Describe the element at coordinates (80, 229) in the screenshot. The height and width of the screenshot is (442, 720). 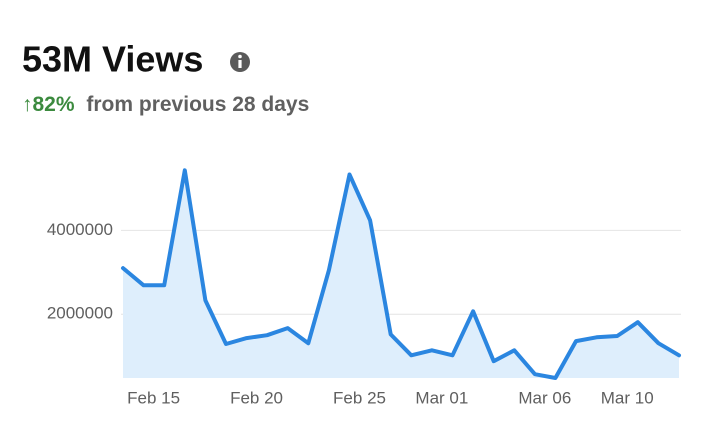
I see `y-tick-label: 4000000` at that location.